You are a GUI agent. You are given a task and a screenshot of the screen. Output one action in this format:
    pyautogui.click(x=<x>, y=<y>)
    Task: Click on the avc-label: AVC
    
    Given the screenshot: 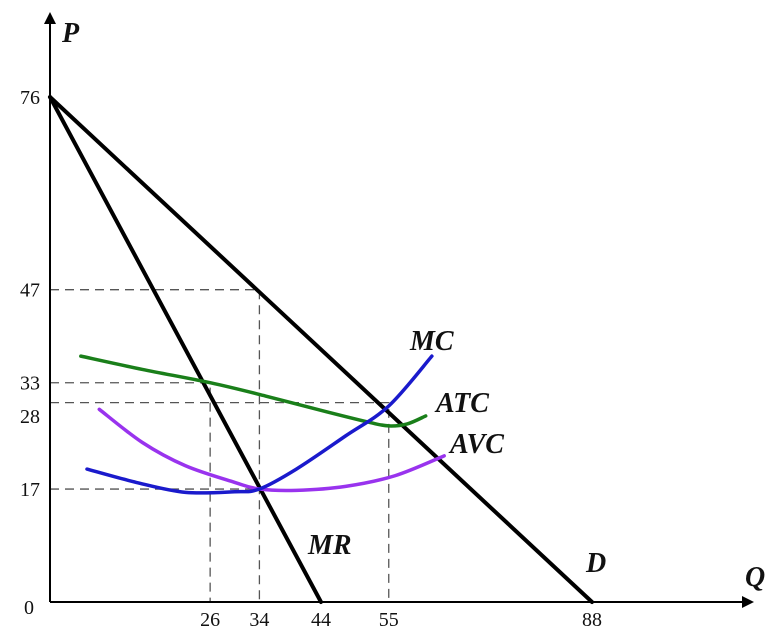 What is the action you would take?
    pyautogui.click(x=476, y=444)
    